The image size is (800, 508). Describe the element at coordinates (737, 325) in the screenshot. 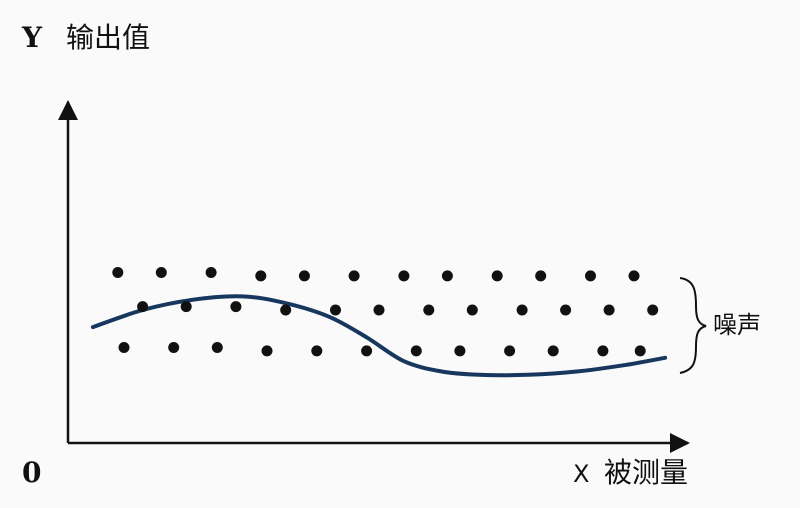

I see `noise-label: 噪声` at that location.